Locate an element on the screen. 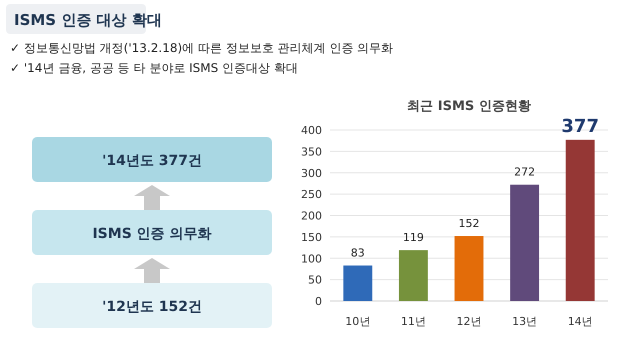  y-tick-label: 50 is located at coordinates (315, 280).